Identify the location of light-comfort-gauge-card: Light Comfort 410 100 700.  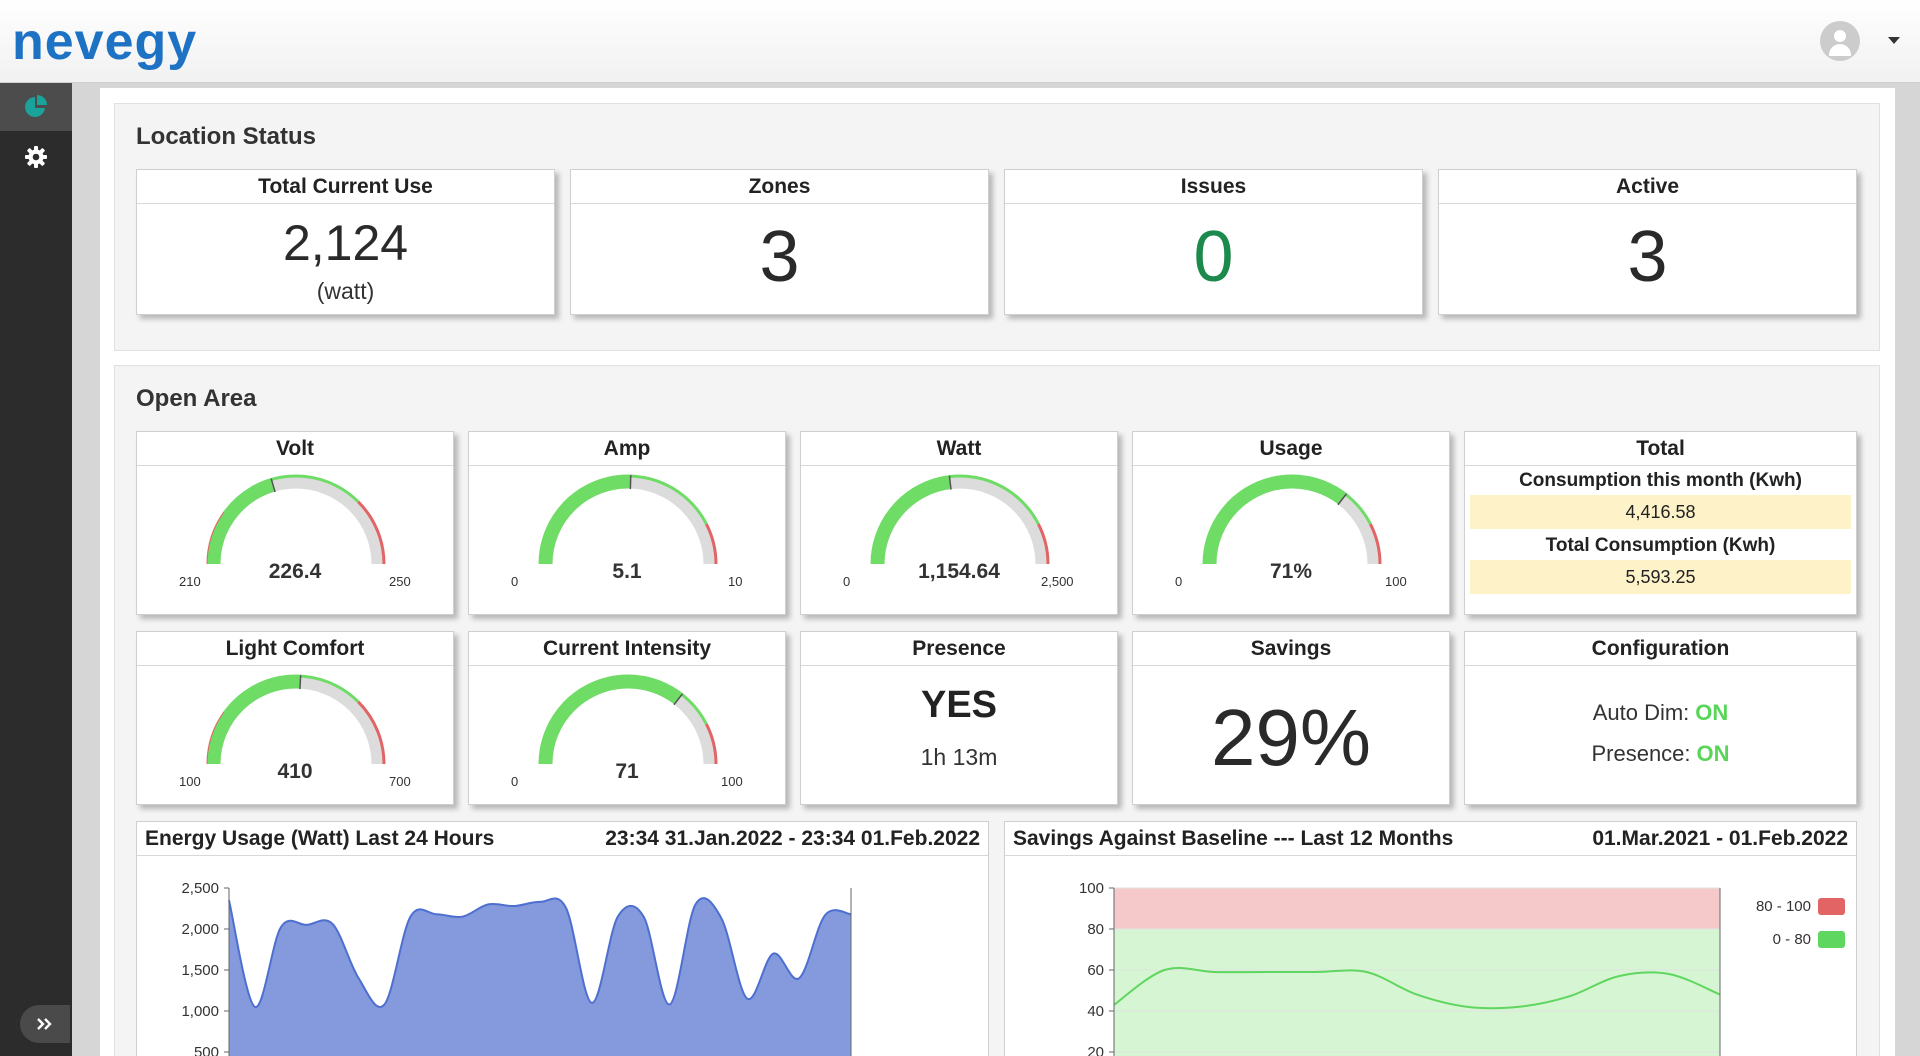
(295, 718).